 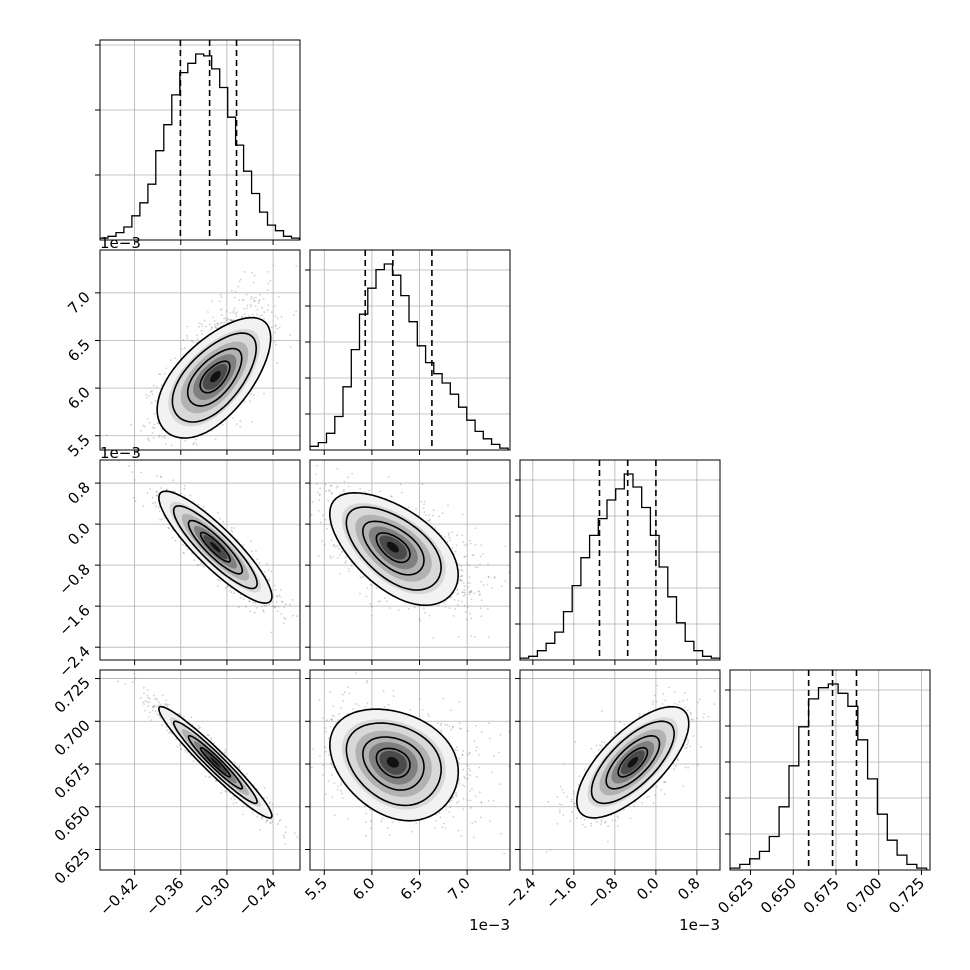 I want to click on joint-content, so click(x=210, y=758).